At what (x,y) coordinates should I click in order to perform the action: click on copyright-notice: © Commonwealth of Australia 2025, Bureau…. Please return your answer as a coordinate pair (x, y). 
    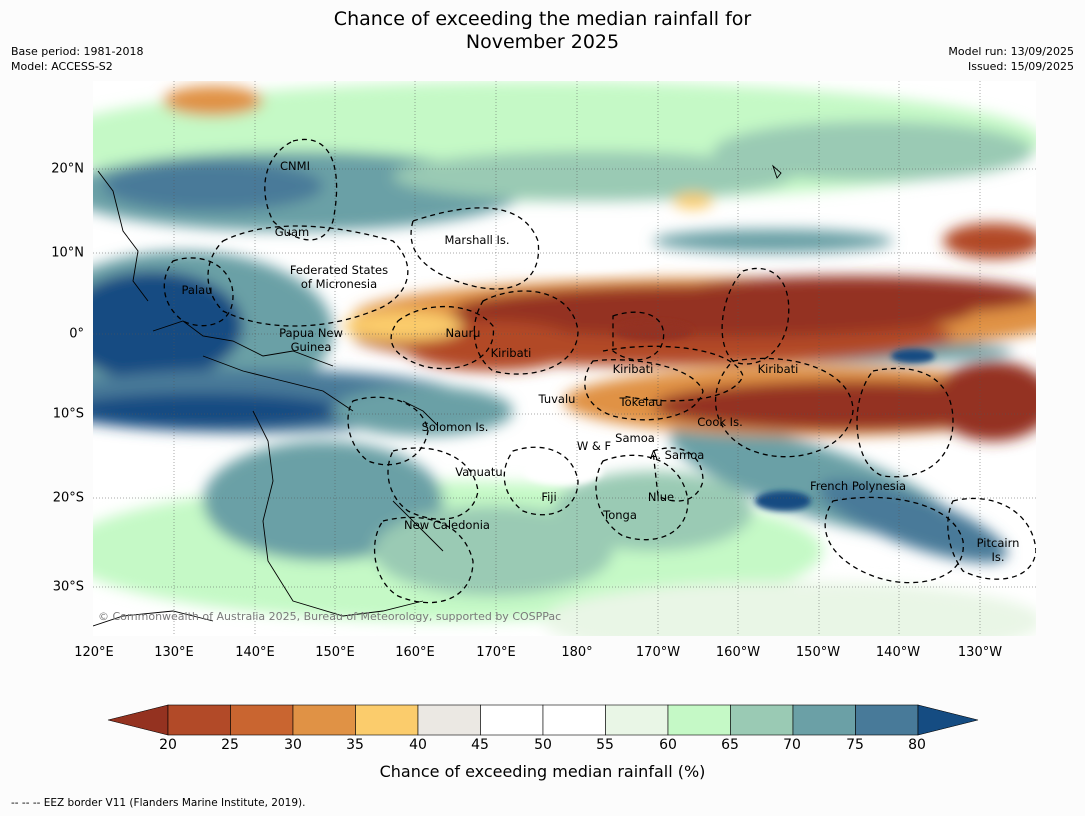
    Looking at the image, I should click on (330, 616).